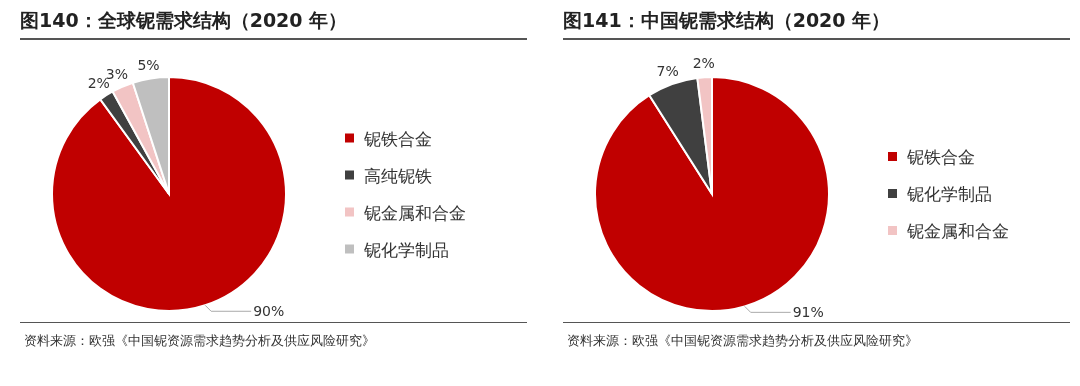 Image resolution: width=1080 pixels, height=386 pixels. What do you see at coordinates (184, 20) in the screenshot?
I see `chart-title: 图140：全球铌需求结构（2020 年）` at bounding box center [184, 20].